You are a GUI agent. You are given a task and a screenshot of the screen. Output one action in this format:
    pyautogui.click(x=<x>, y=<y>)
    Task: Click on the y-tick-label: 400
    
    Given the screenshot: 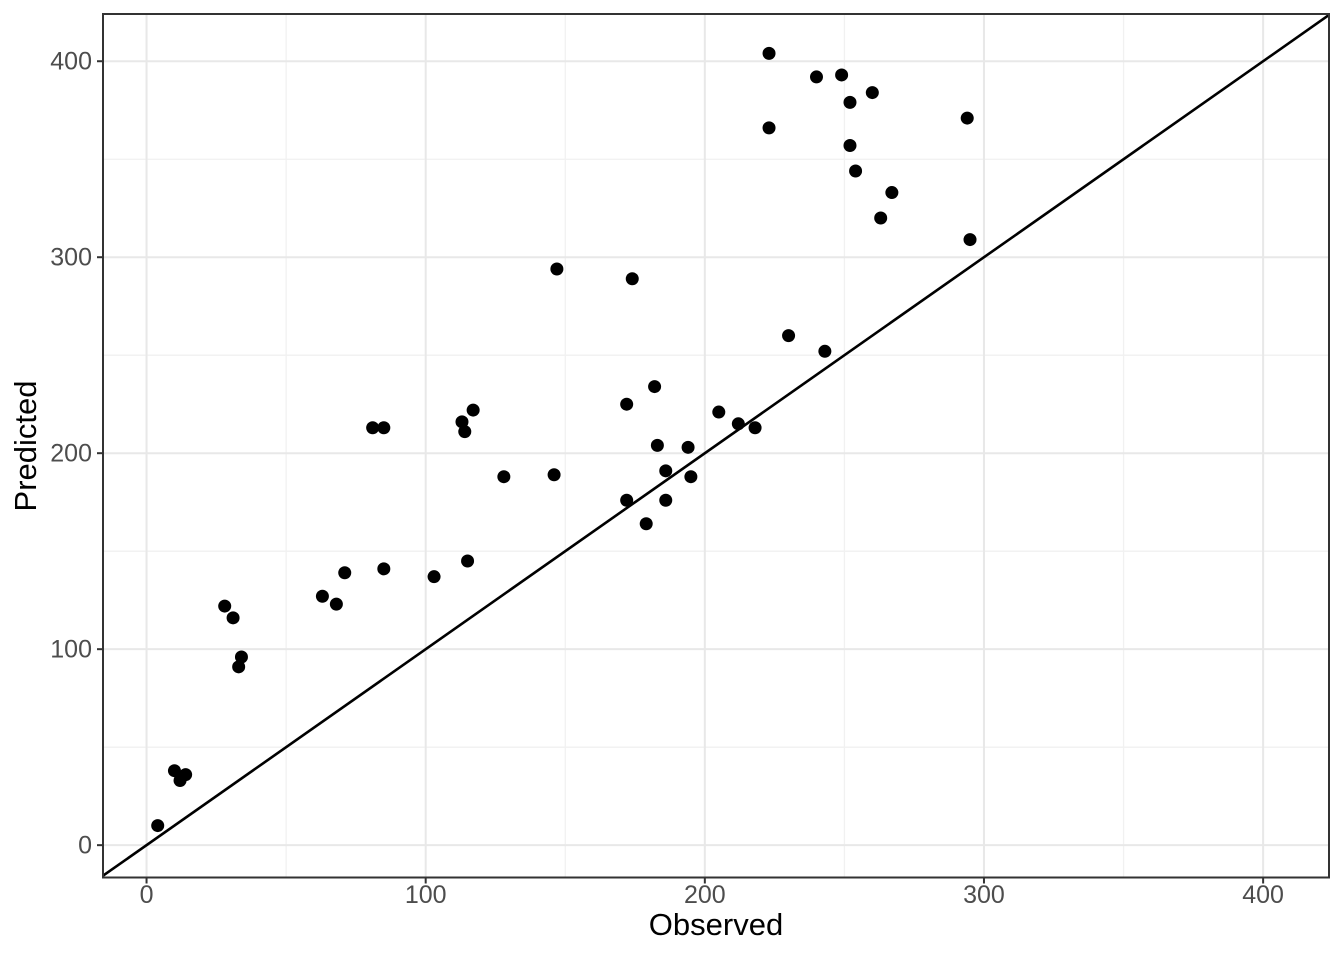 What is the action you would take?
    pyautogui.click(x=71, y=62)
    